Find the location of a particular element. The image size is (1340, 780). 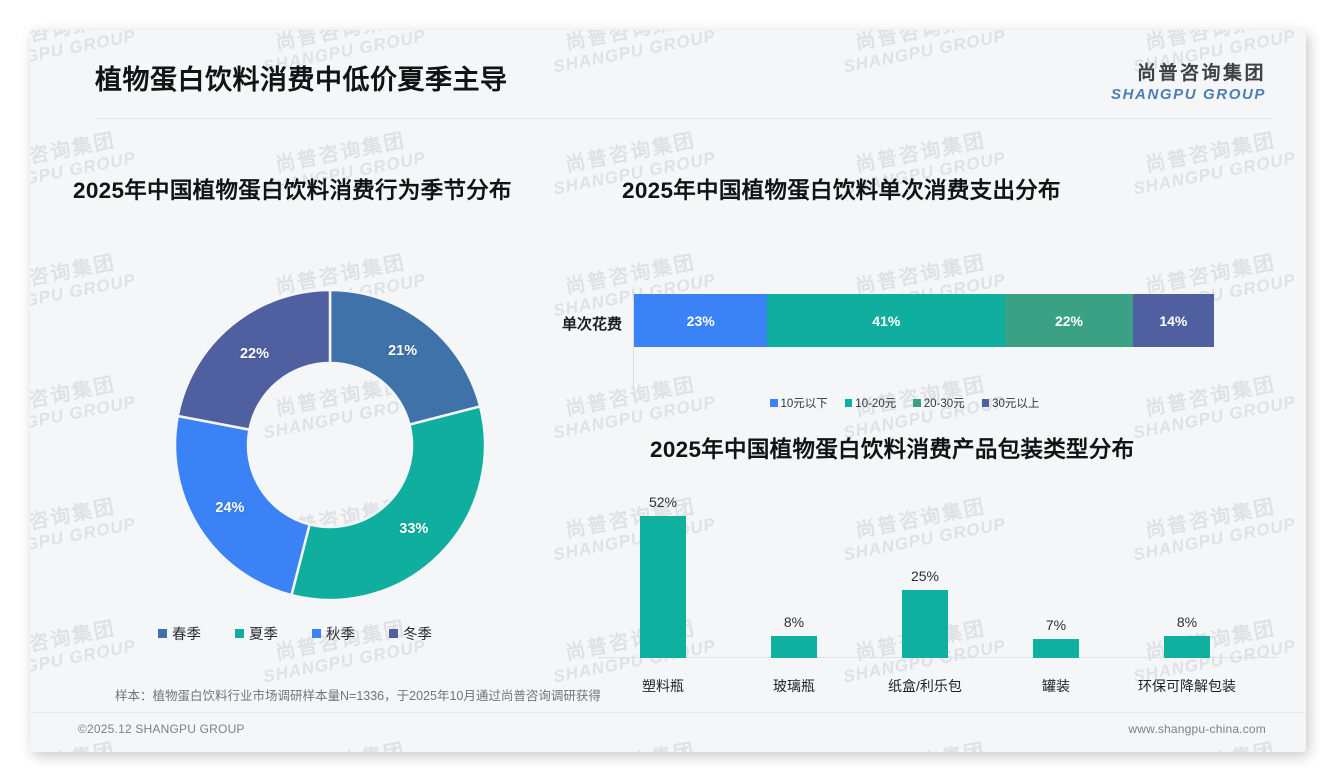

legend-item: 10-20元 is located at coordinates (870, 403).